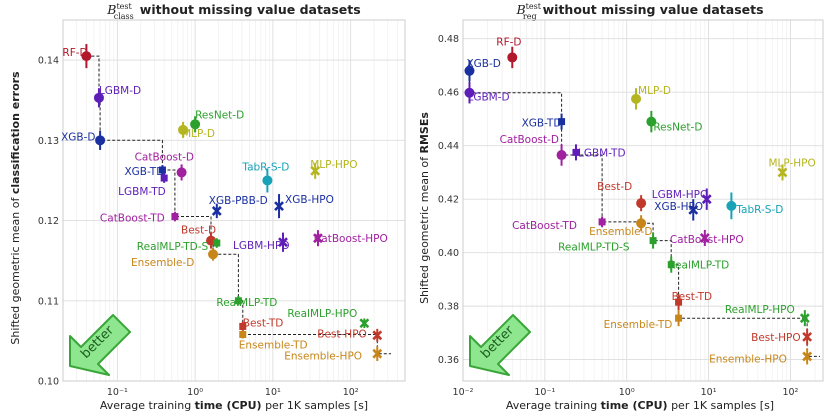 This screenshot has width=831, height=414. I want to click on point-label-tabr-s-d: TabR-S-D, so click(265, 167).